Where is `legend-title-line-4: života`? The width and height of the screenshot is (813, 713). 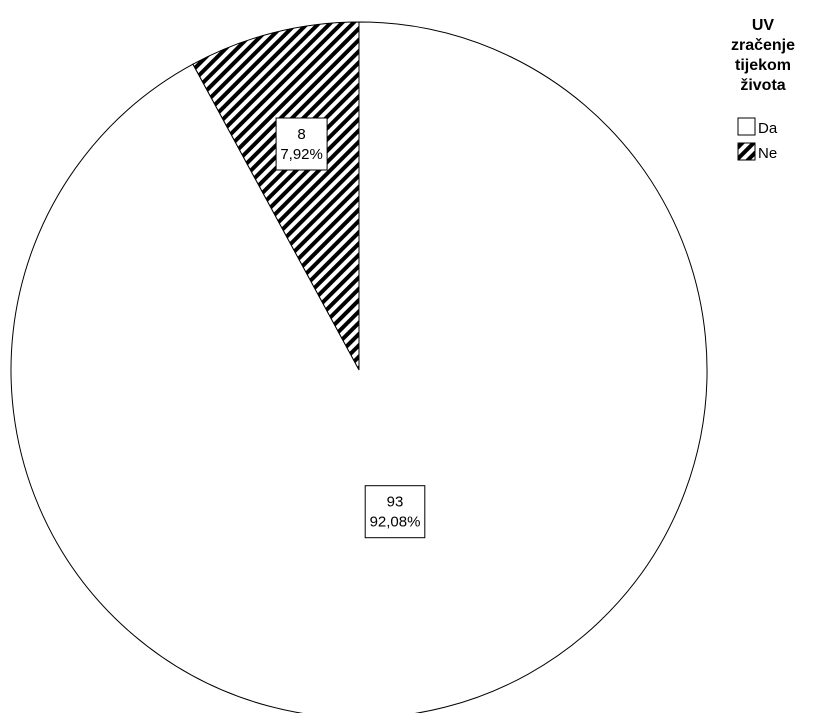 legend-title-line-4: života is located at coordinates (762, 85).